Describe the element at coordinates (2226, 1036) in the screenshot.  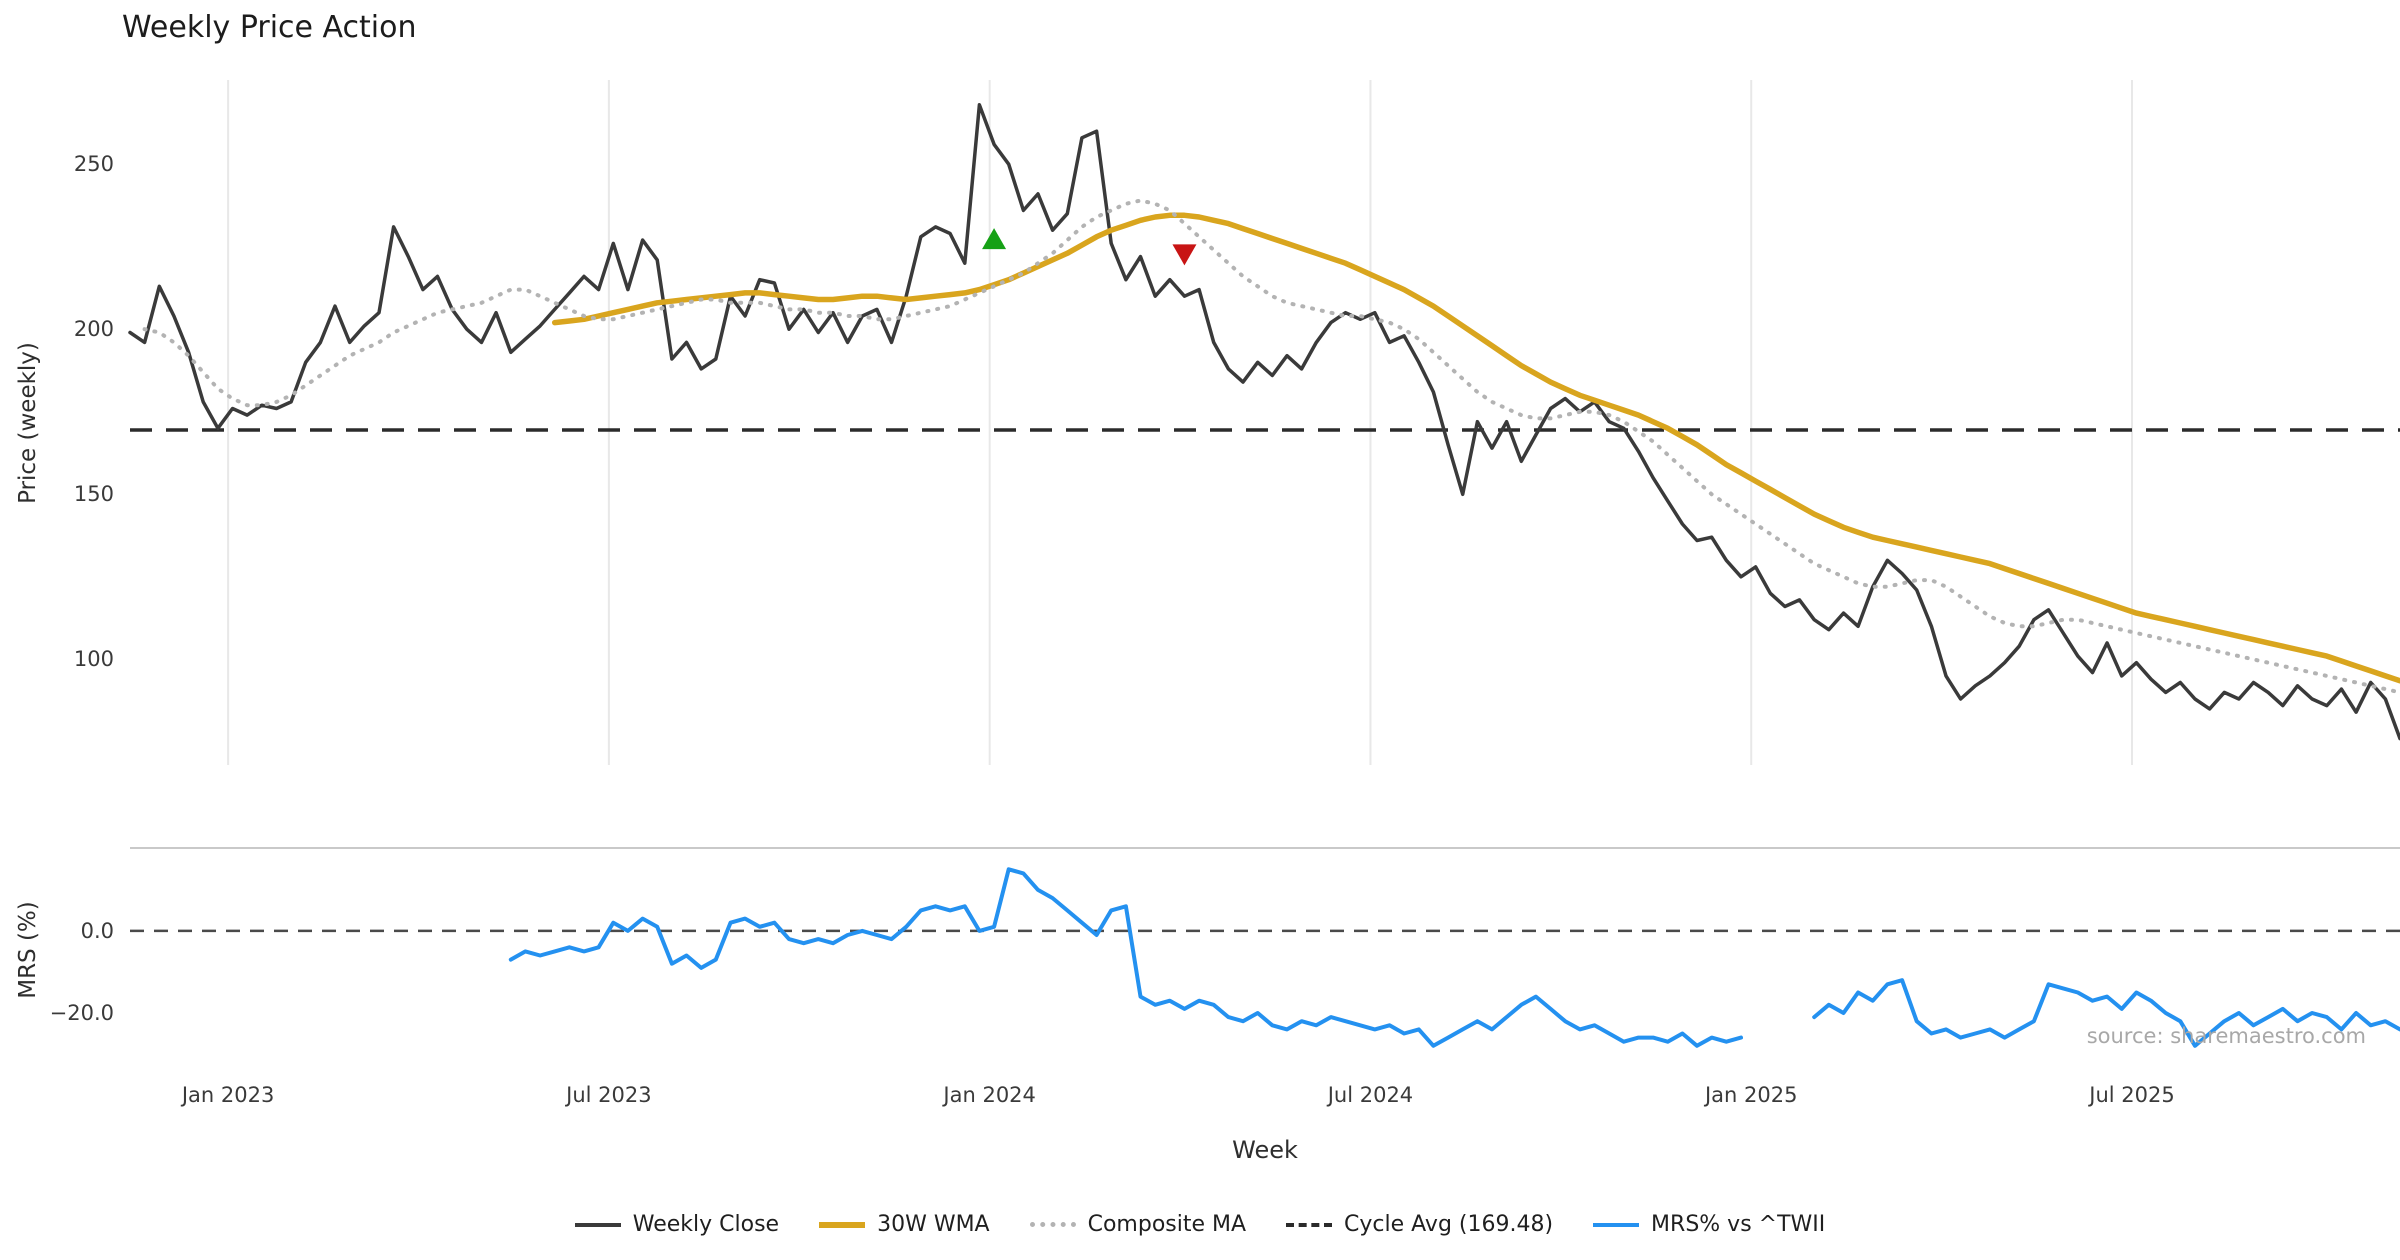
I see `source-watermark: source: sharemaestro.com` at that location.